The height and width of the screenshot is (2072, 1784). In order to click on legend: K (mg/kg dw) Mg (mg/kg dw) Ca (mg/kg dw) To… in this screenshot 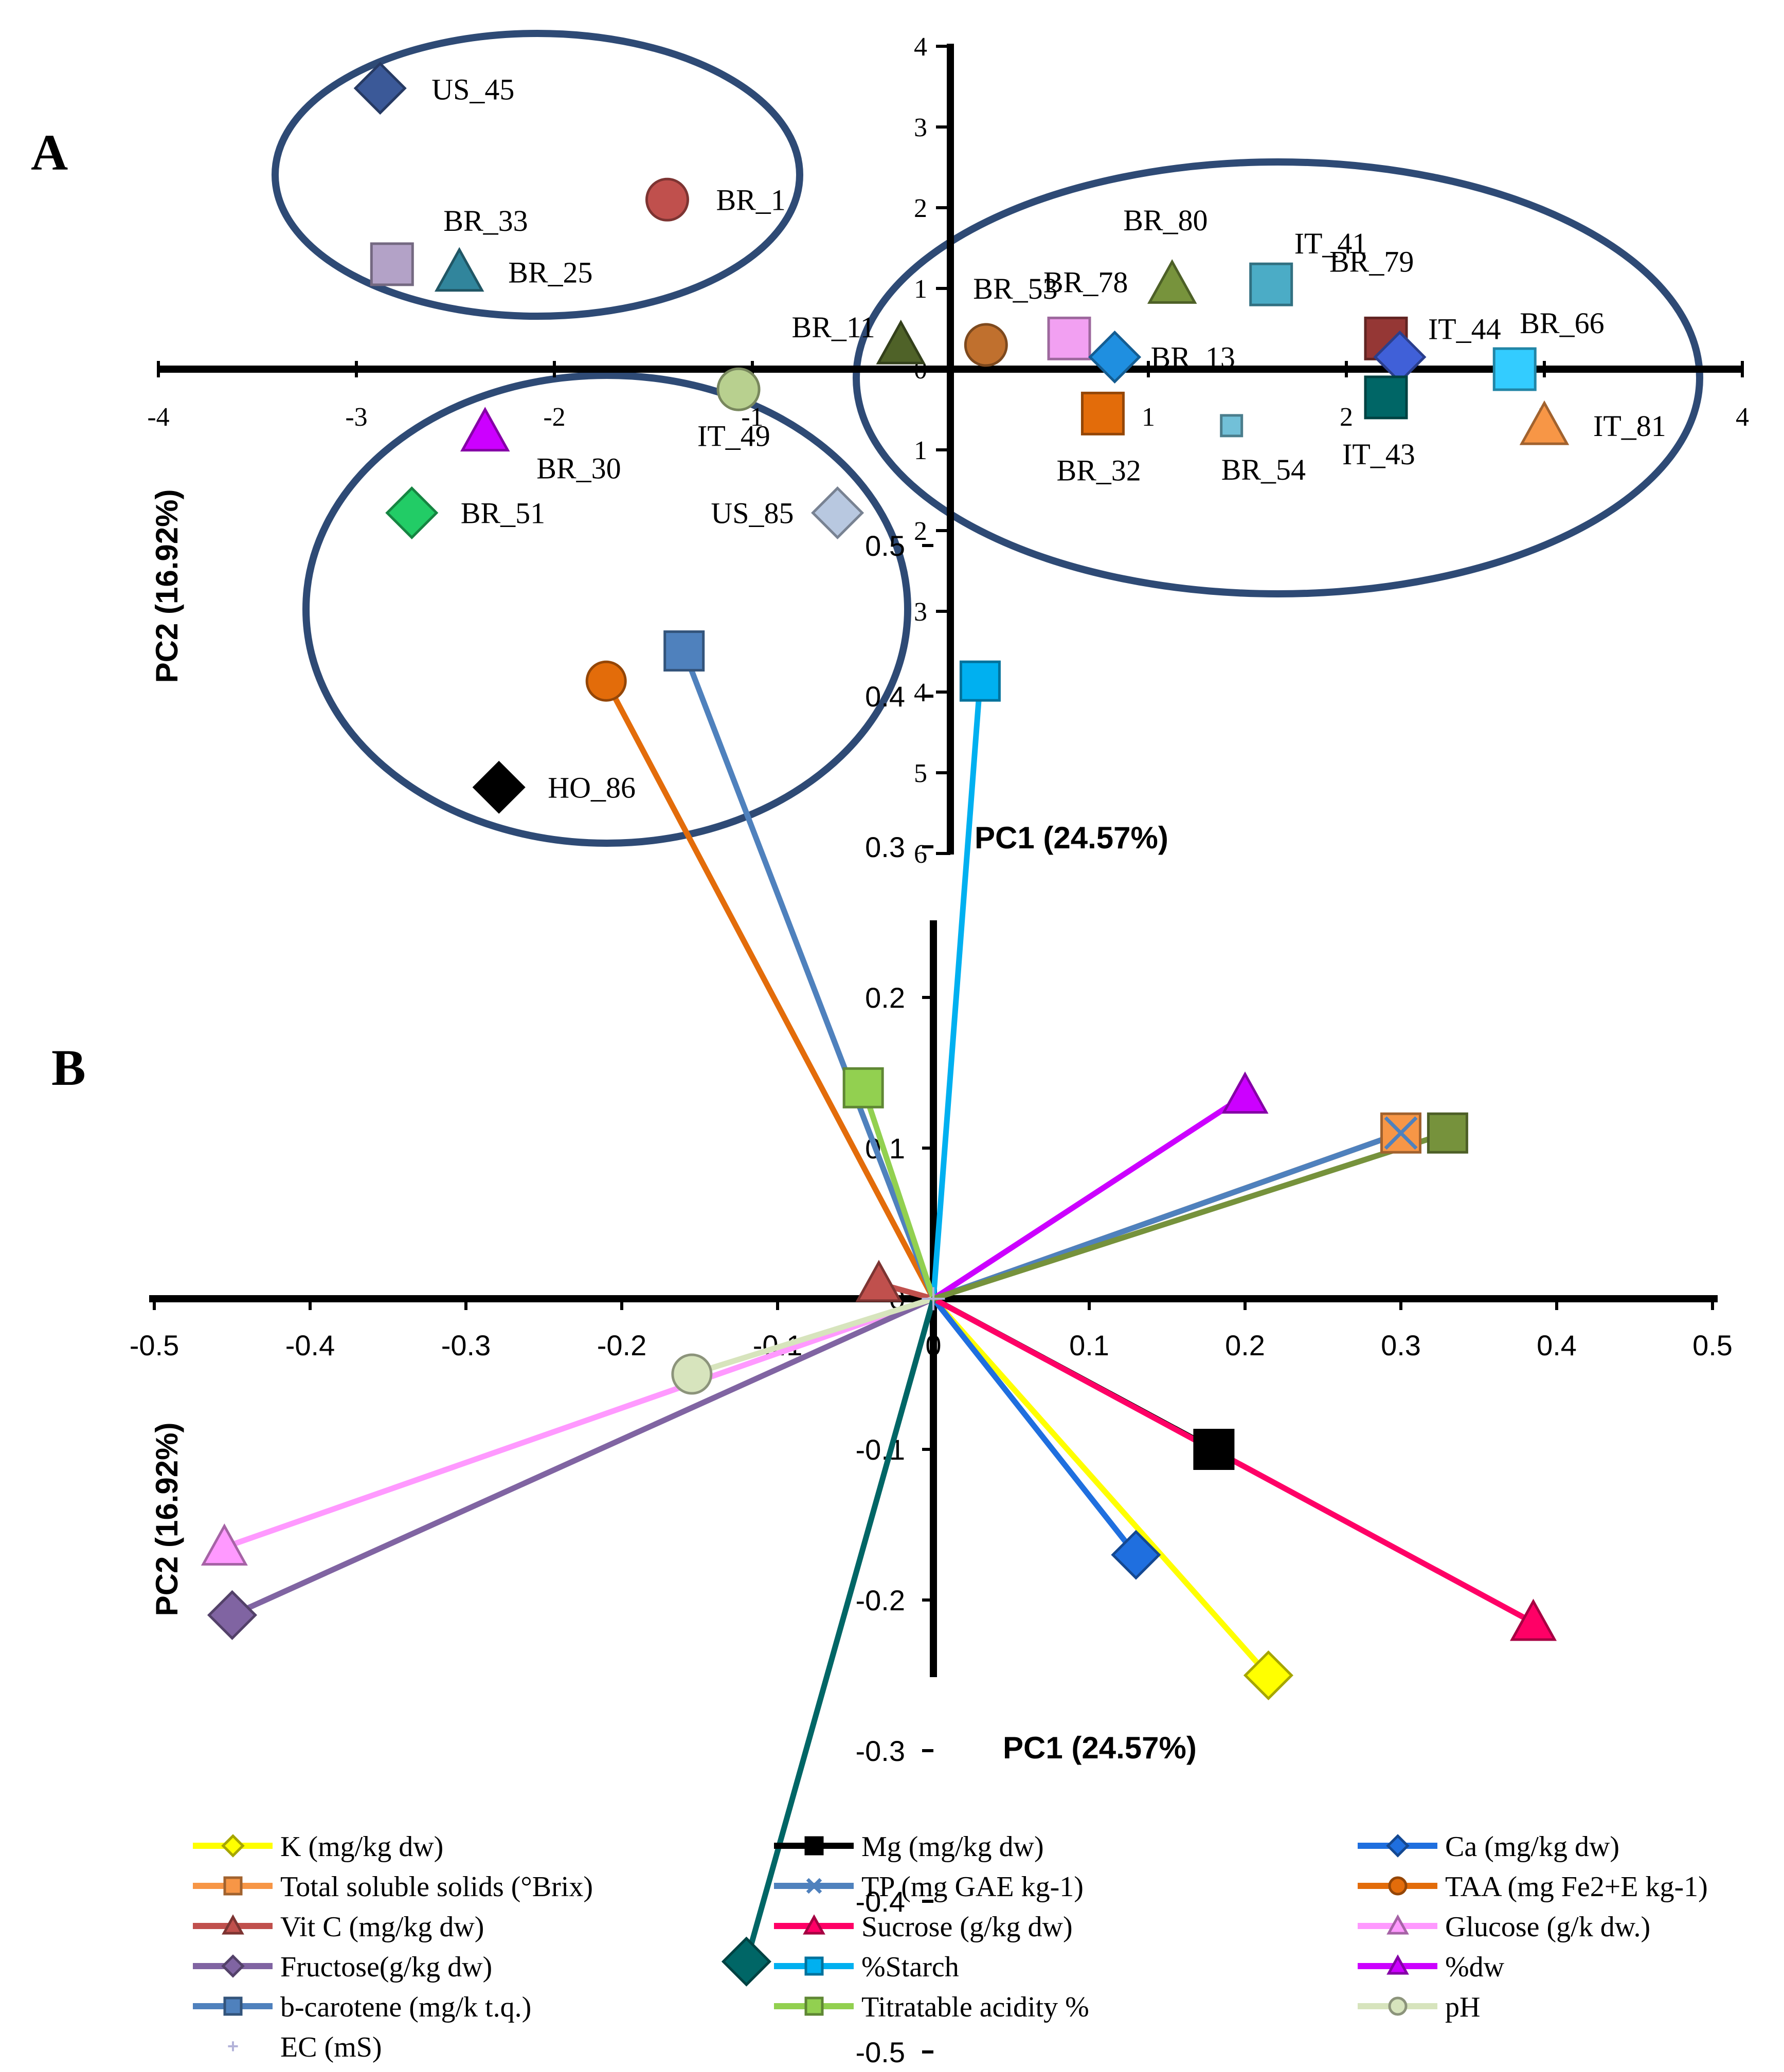, I will do `click(950, 1947)`.